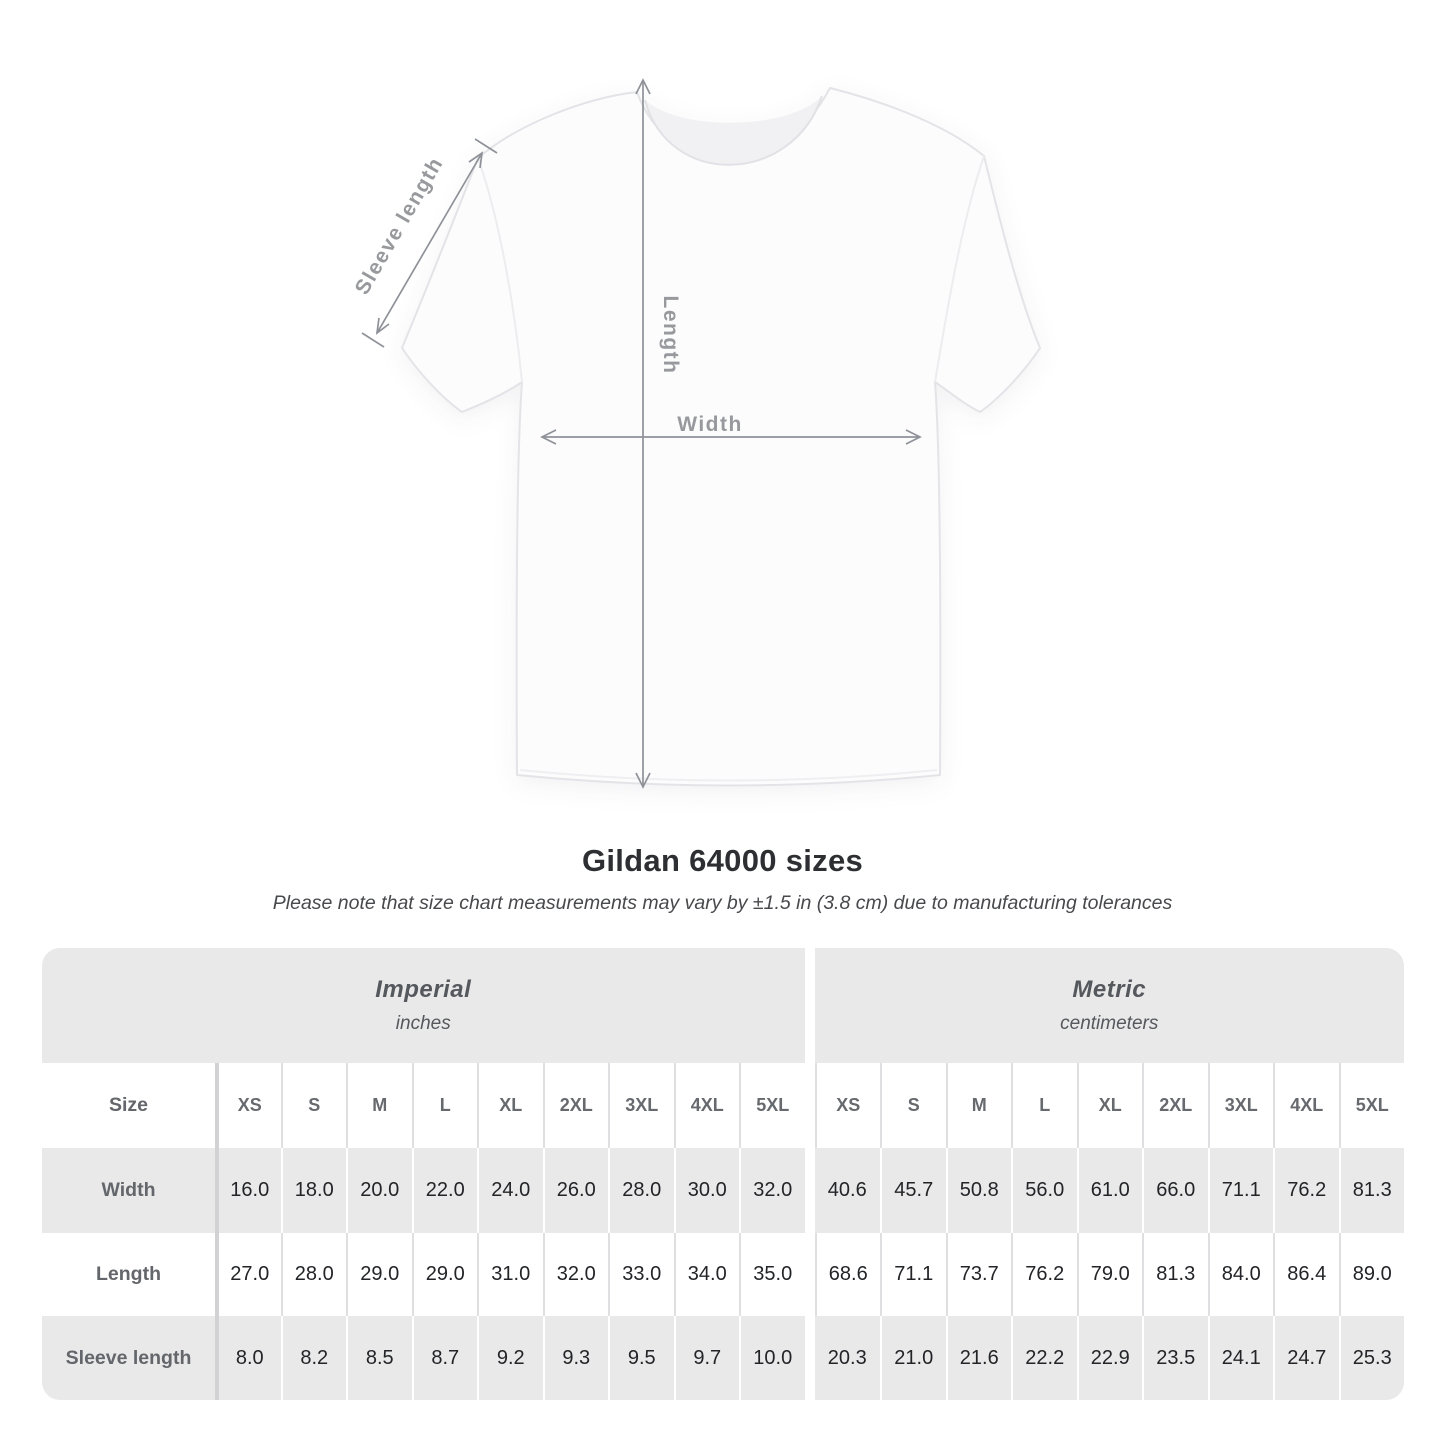  Describe the element at coordinates (728, 775) in the screenshot. I see `hem-seam` at that location.